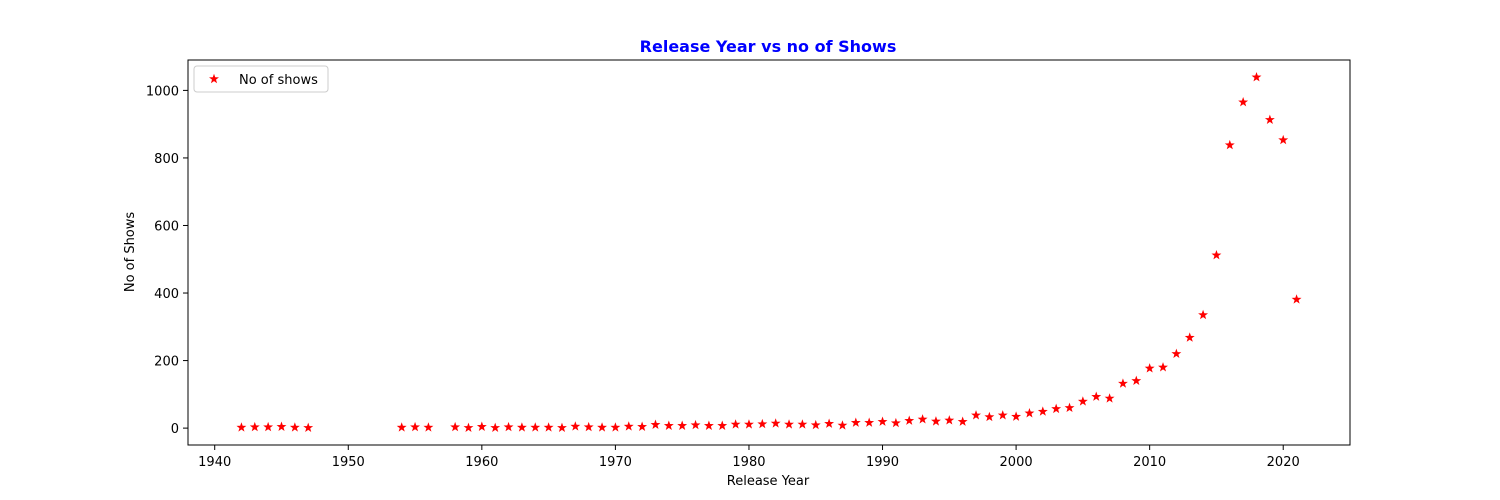 The width and height of the screenshot is (1500, 500). I want to click on x-axis-label: Release Year, so click(768, 481).